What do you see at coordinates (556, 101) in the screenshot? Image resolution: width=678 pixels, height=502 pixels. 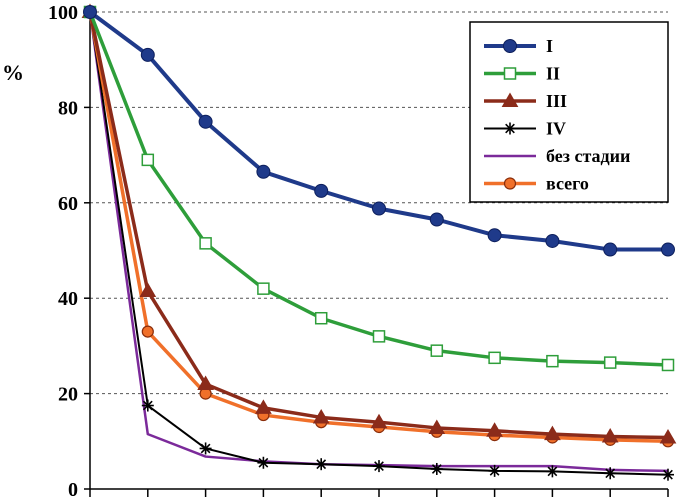 I see `legend-label-2: III` at bounding box center [556, 101].